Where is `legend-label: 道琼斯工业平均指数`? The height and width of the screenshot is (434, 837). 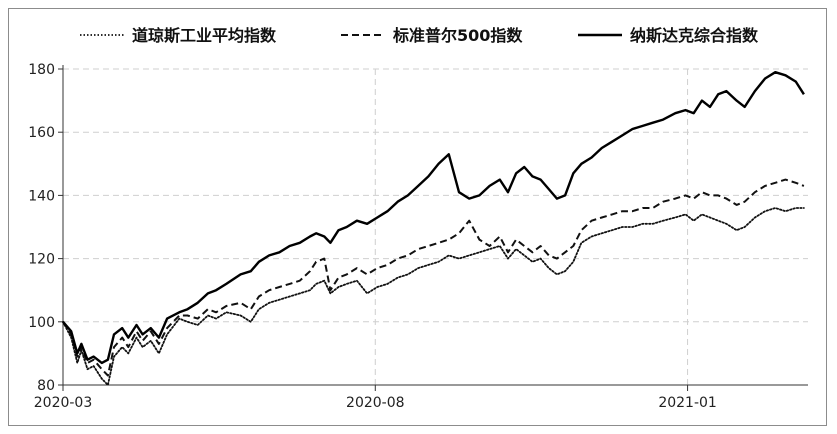 legend-label: 道琼斯工业平均指数 is located at coordinates (204, 35).